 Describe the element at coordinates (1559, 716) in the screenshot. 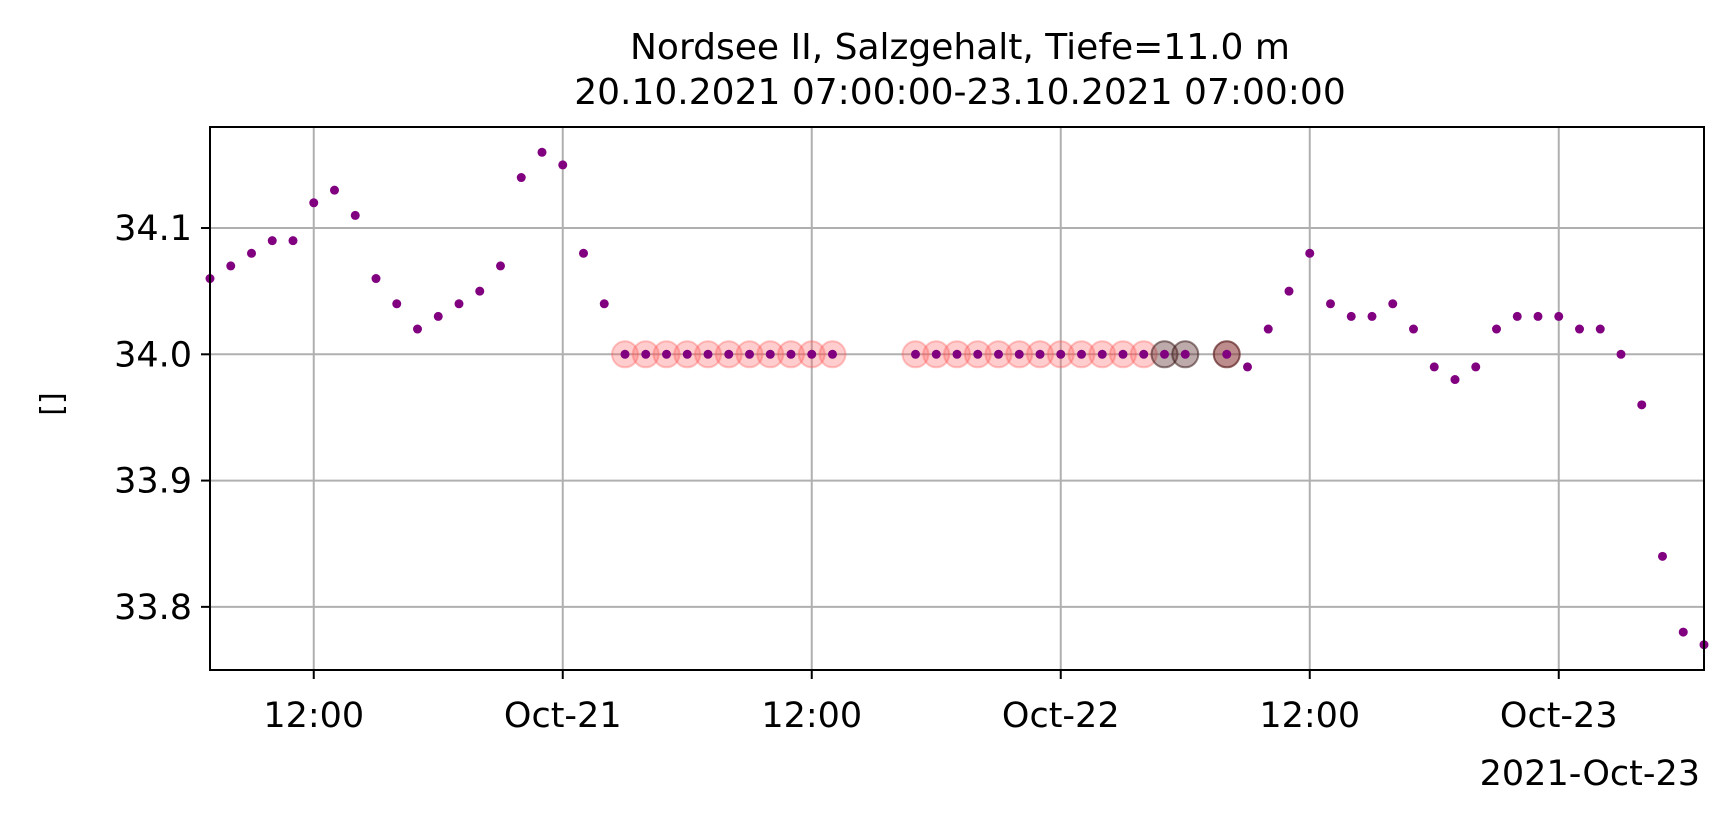

I see `x-tick-label: Oct-23` at that location.